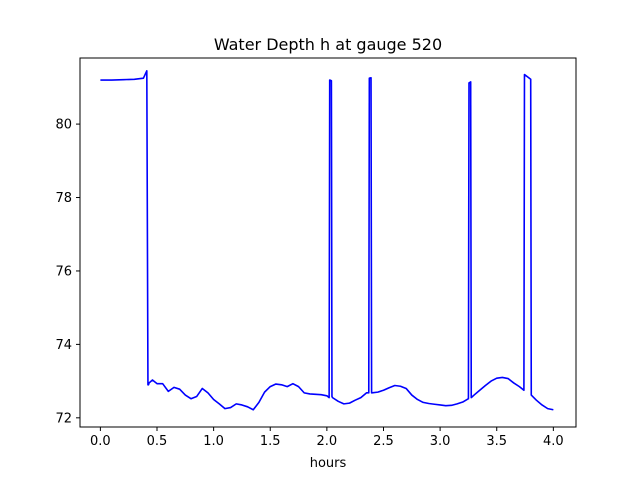 This screenshot has height=480, width=640. Describe the element at coordinates (63, 418) in the screenshot. I see `y-tick-label: 72` at that location.